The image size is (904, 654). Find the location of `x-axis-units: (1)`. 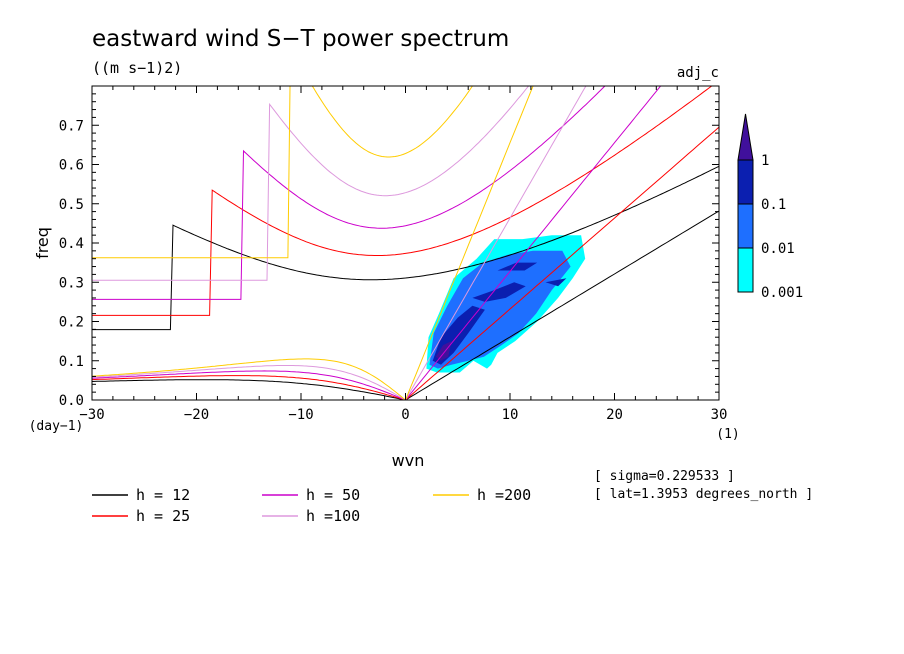

x-axis-units: (1) is located at coordinates (727, 434).